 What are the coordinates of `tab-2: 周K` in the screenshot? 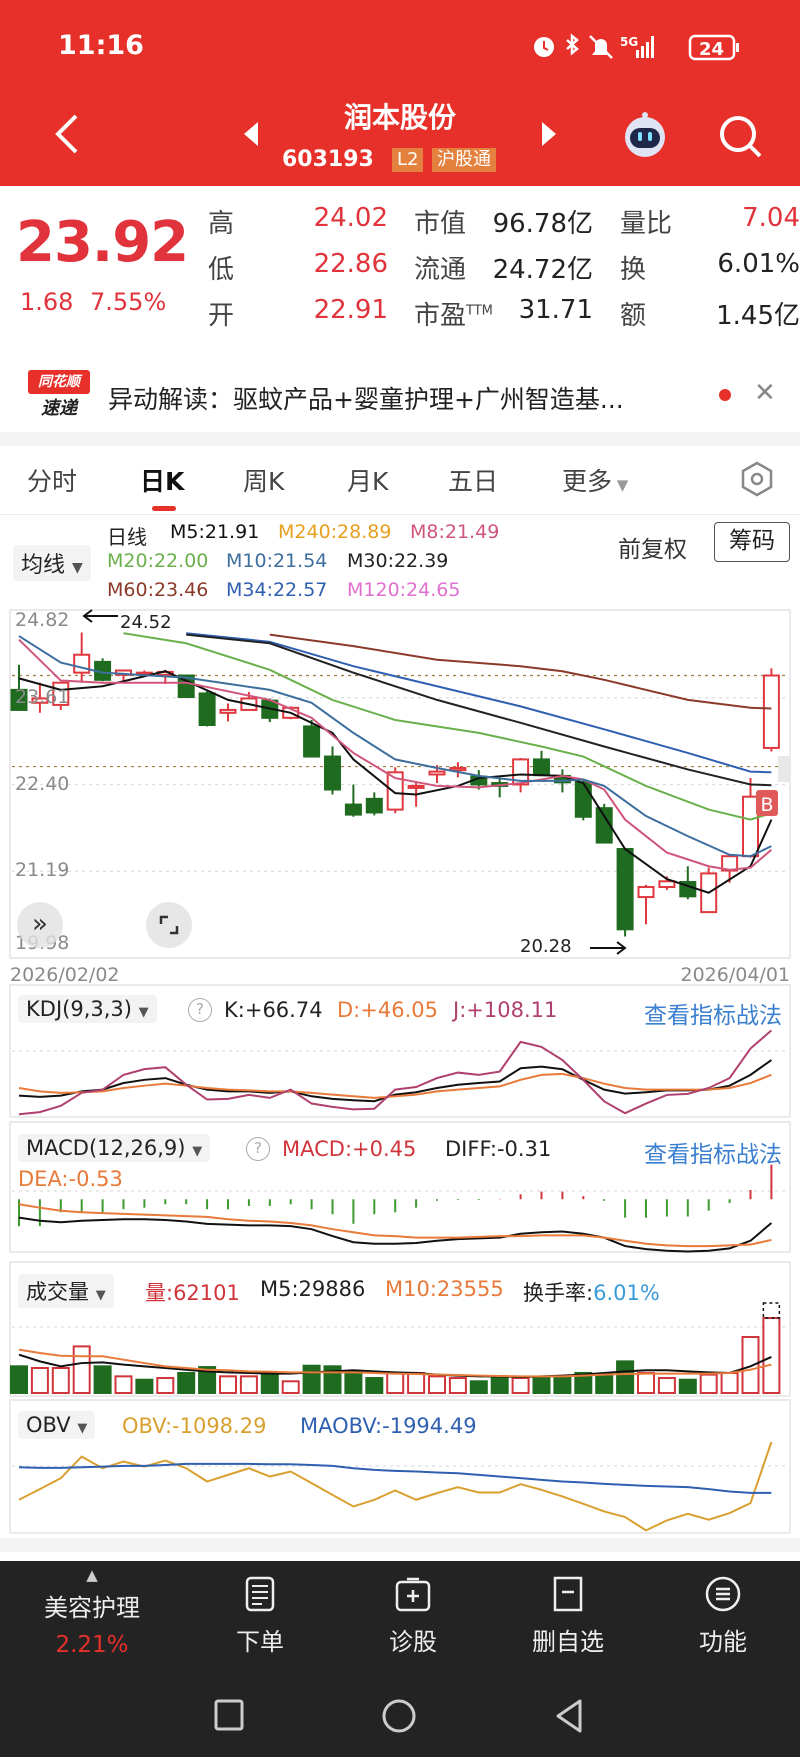 It's located at (263, 480).